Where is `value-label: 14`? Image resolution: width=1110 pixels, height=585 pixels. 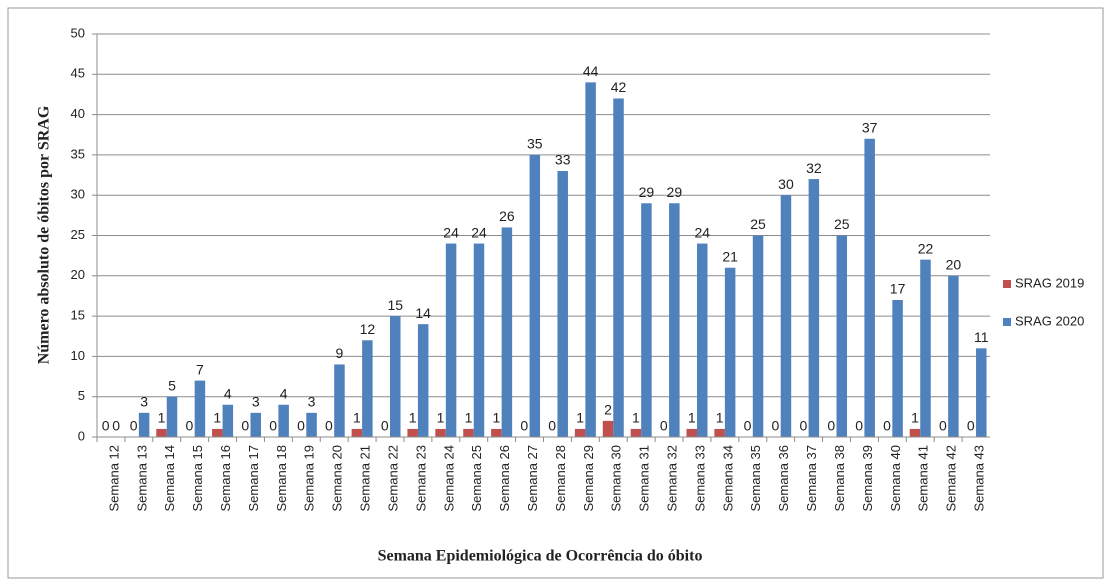 value-label: 14 is located at coordinates (423, 313).